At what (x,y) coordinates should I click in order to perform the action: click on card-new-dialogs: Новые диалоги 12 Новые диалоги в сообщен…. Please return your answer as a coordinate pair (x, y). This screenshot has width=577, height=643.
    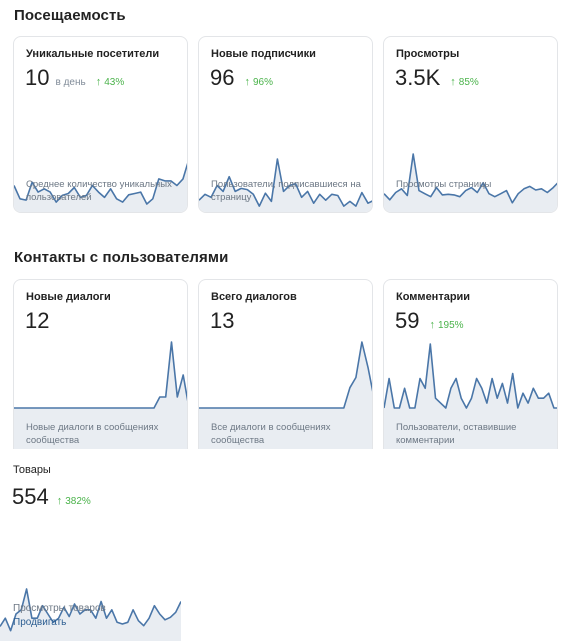
    Looking at the image, I should click on (100, 364).